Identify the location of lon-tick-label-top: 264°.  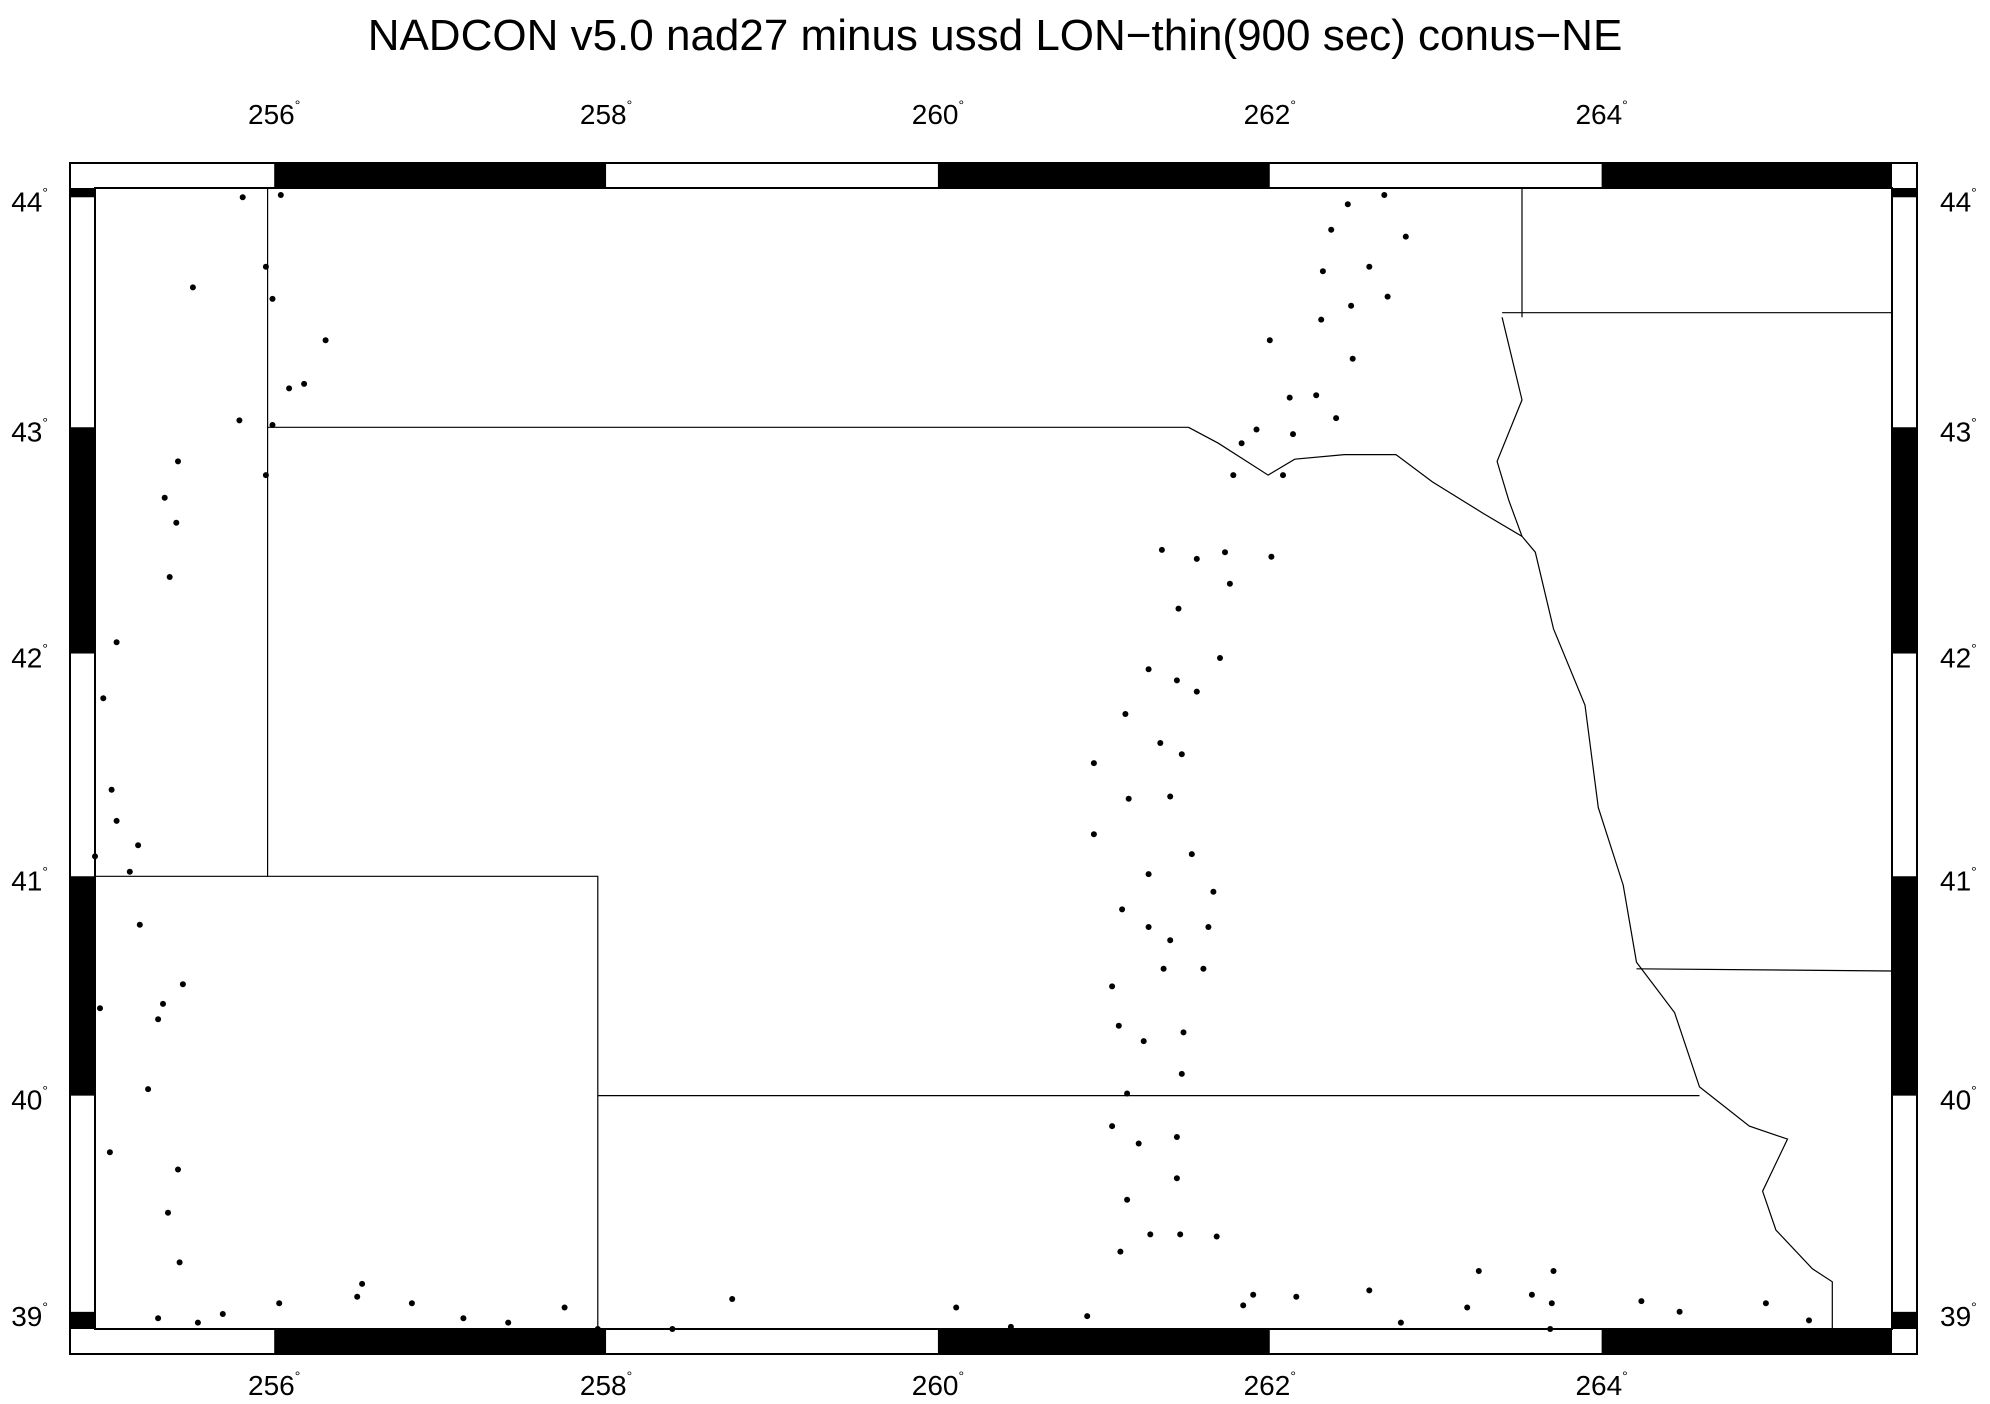
(1601, 113).